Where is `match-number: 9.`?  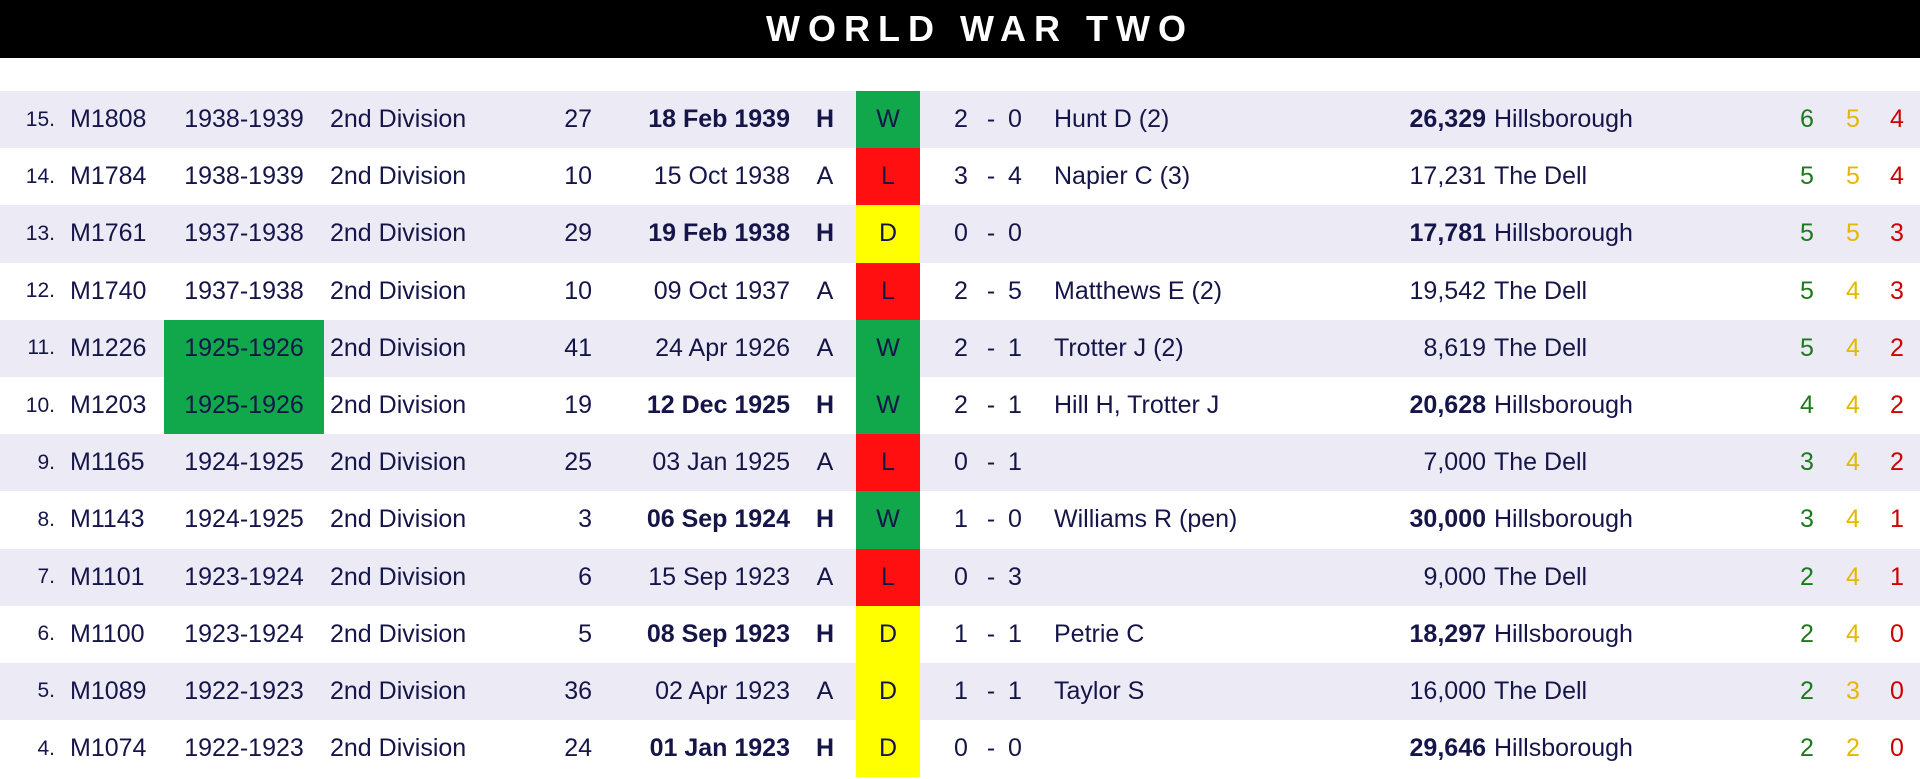 match-number: 9. is located at coordinates (46, 462).